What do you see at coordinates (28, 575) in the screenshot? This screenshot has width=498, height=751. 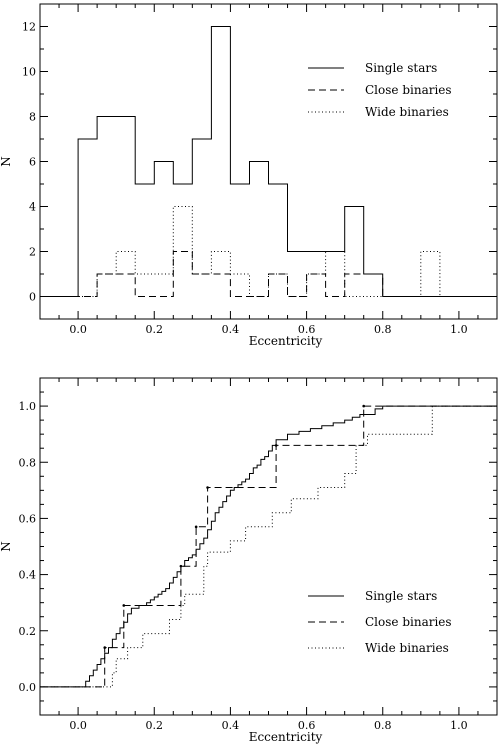 I see `y-tick-label: 0.4` at bounding box center [28, 575].